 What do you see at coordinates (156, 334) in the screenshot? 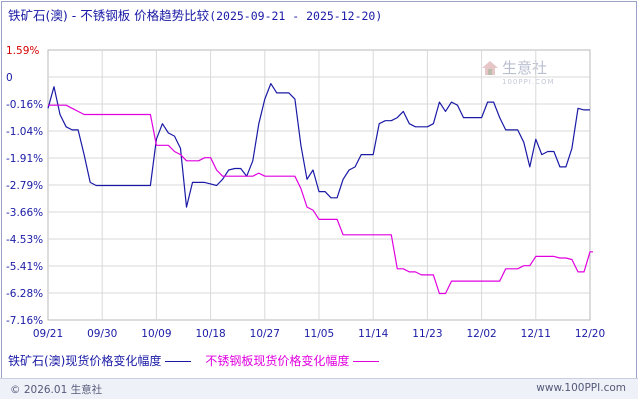
I see `x-tick-label: 10/09` at bounding box center [156, 334].